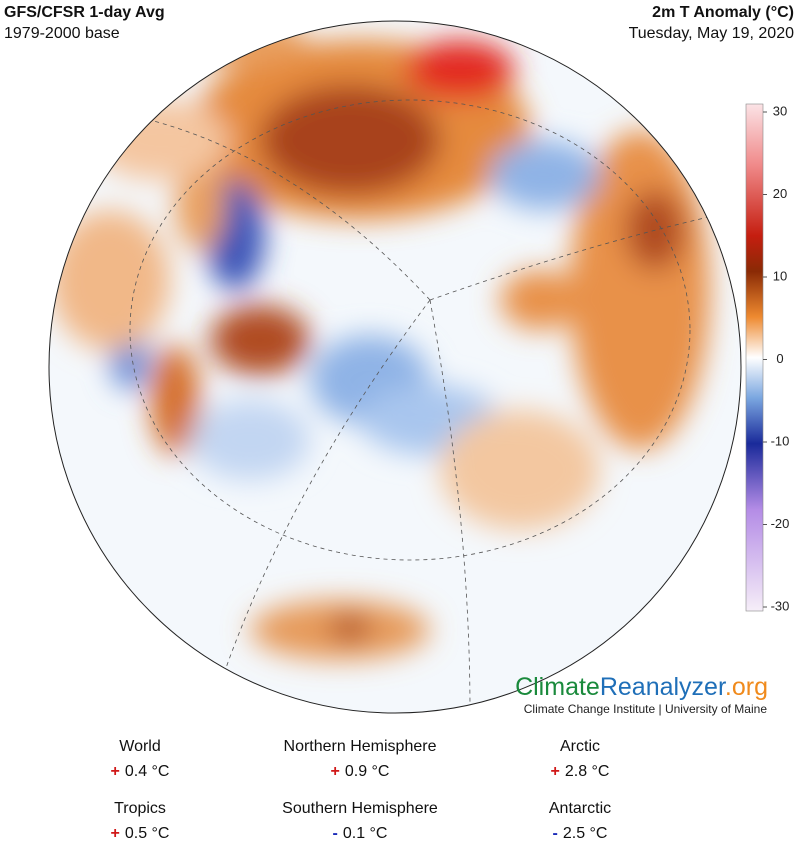  Describe the element at coordinates (62, 33) in the screenshot. I see `subtitle: 1979-2000 base` at that location.